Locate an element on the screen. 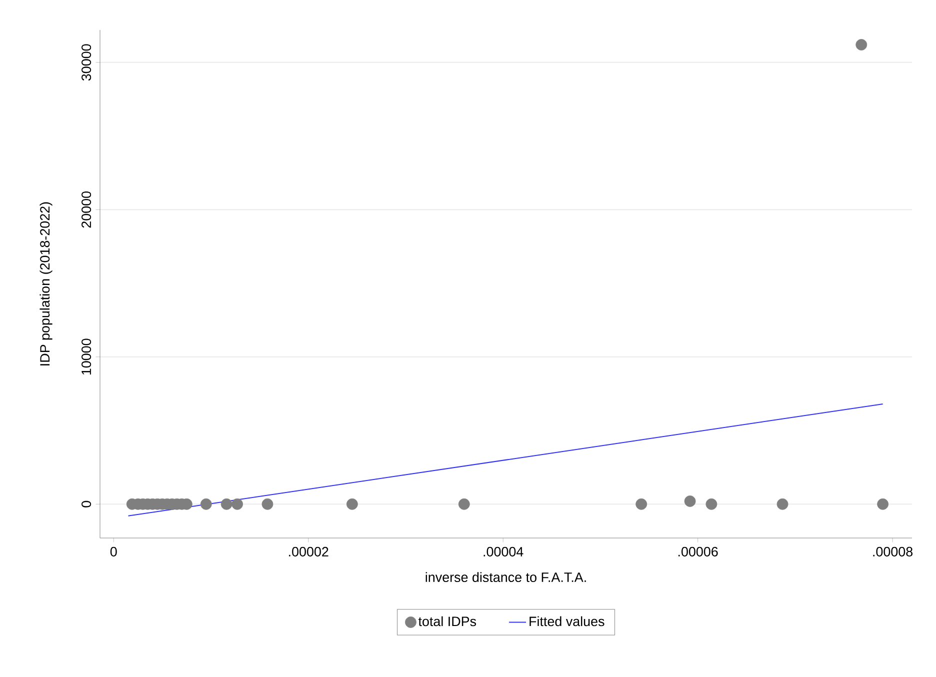  x-tick-label: .00008 is located at coordinates (893, 551).